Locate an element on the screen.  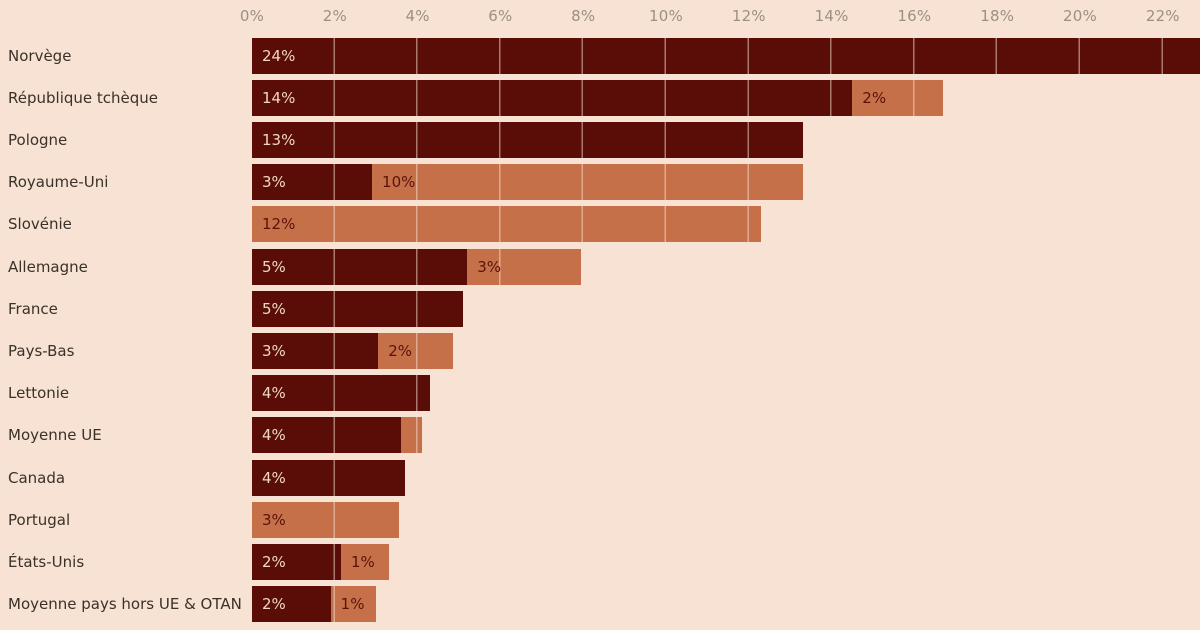
bar-value-label: 10% is located at coordinates (399, 182).